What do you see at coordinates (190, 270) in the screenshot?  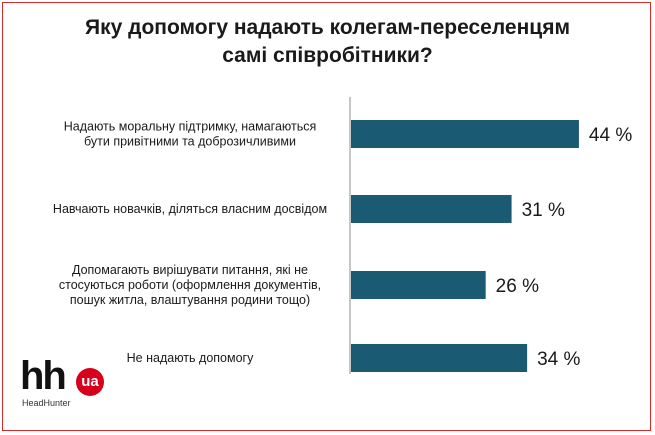 I see `category-label-3-line-1: Допомагають вирішувати питання, які не` at bounding box center [190, 270].